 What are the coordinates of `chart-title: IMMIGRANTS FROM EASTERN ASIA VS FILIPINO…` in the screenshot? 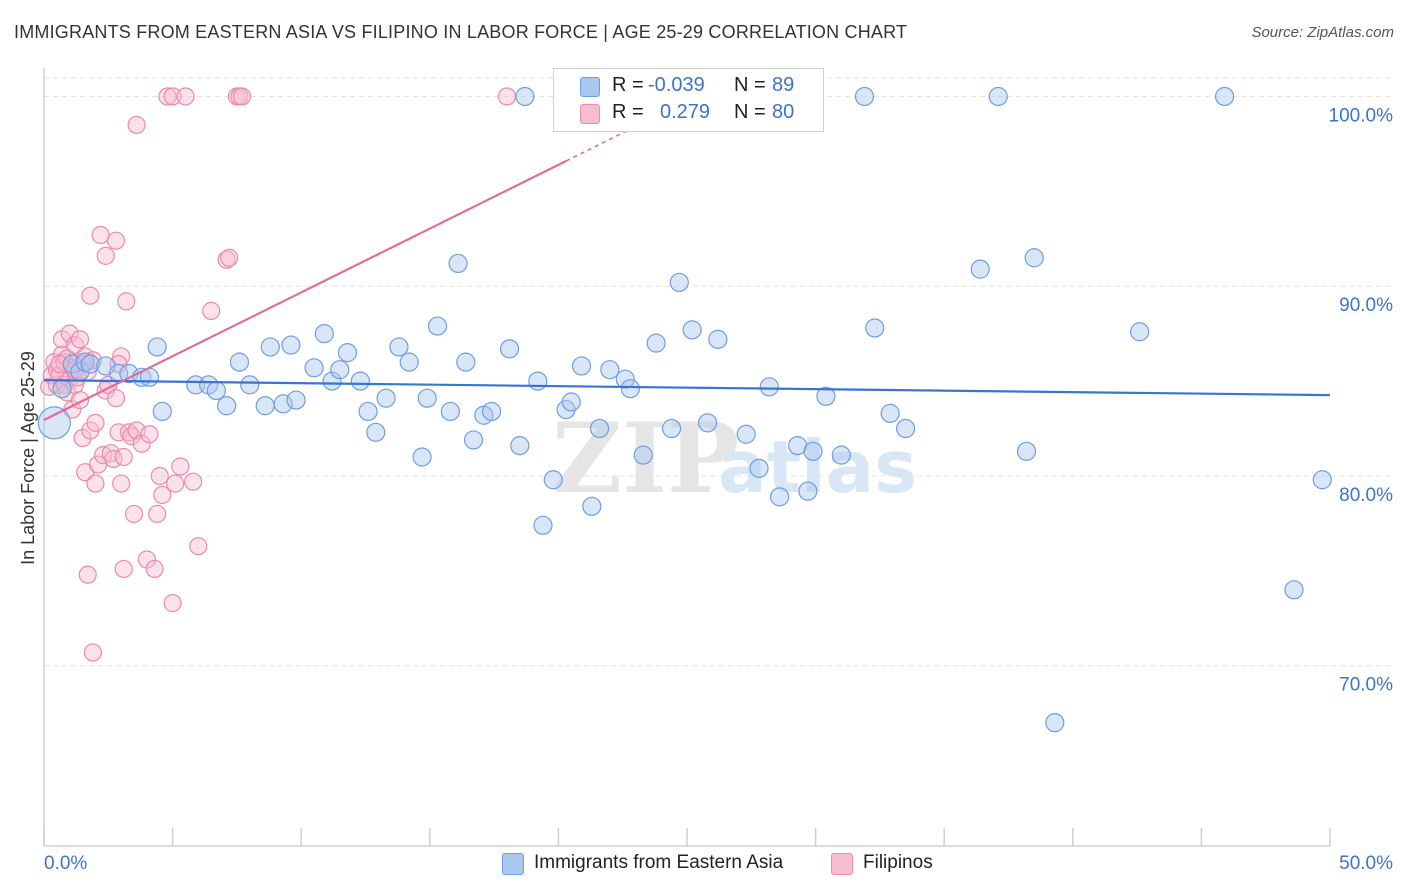 It's located at (461, 32).